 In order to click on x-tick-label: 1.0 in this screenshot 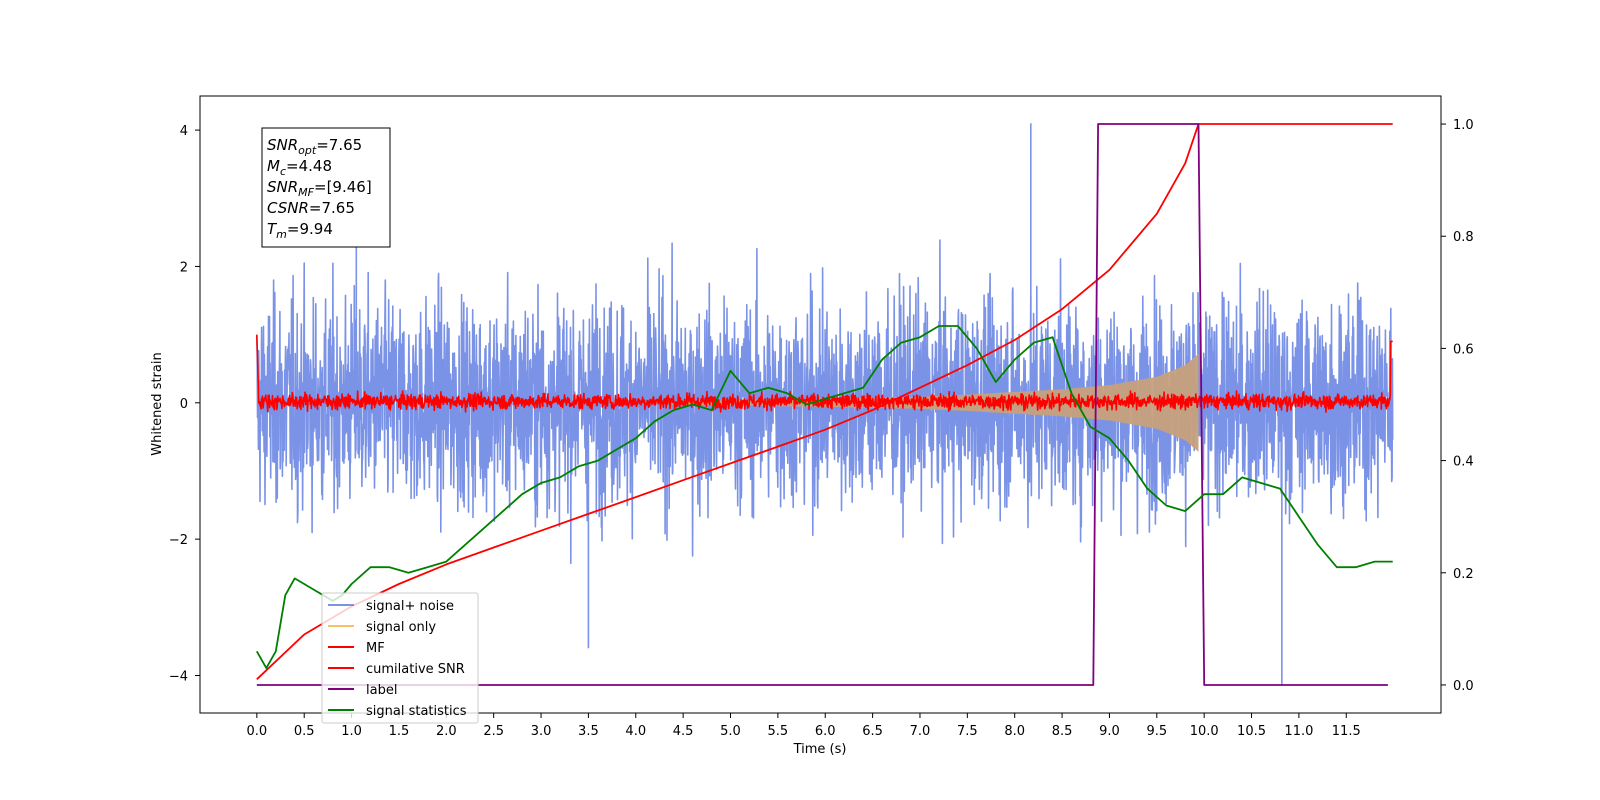, I will do `click(351, 731)`.